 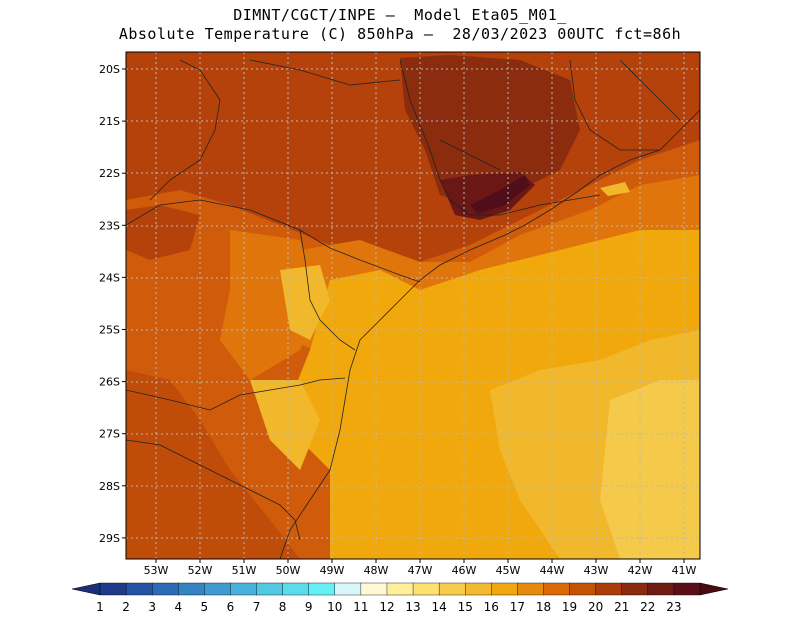 What do you see at coordinates (244, 570) in the screenshot?
I see `lon-tick-label: 51W` at bounding box center [244, 570].